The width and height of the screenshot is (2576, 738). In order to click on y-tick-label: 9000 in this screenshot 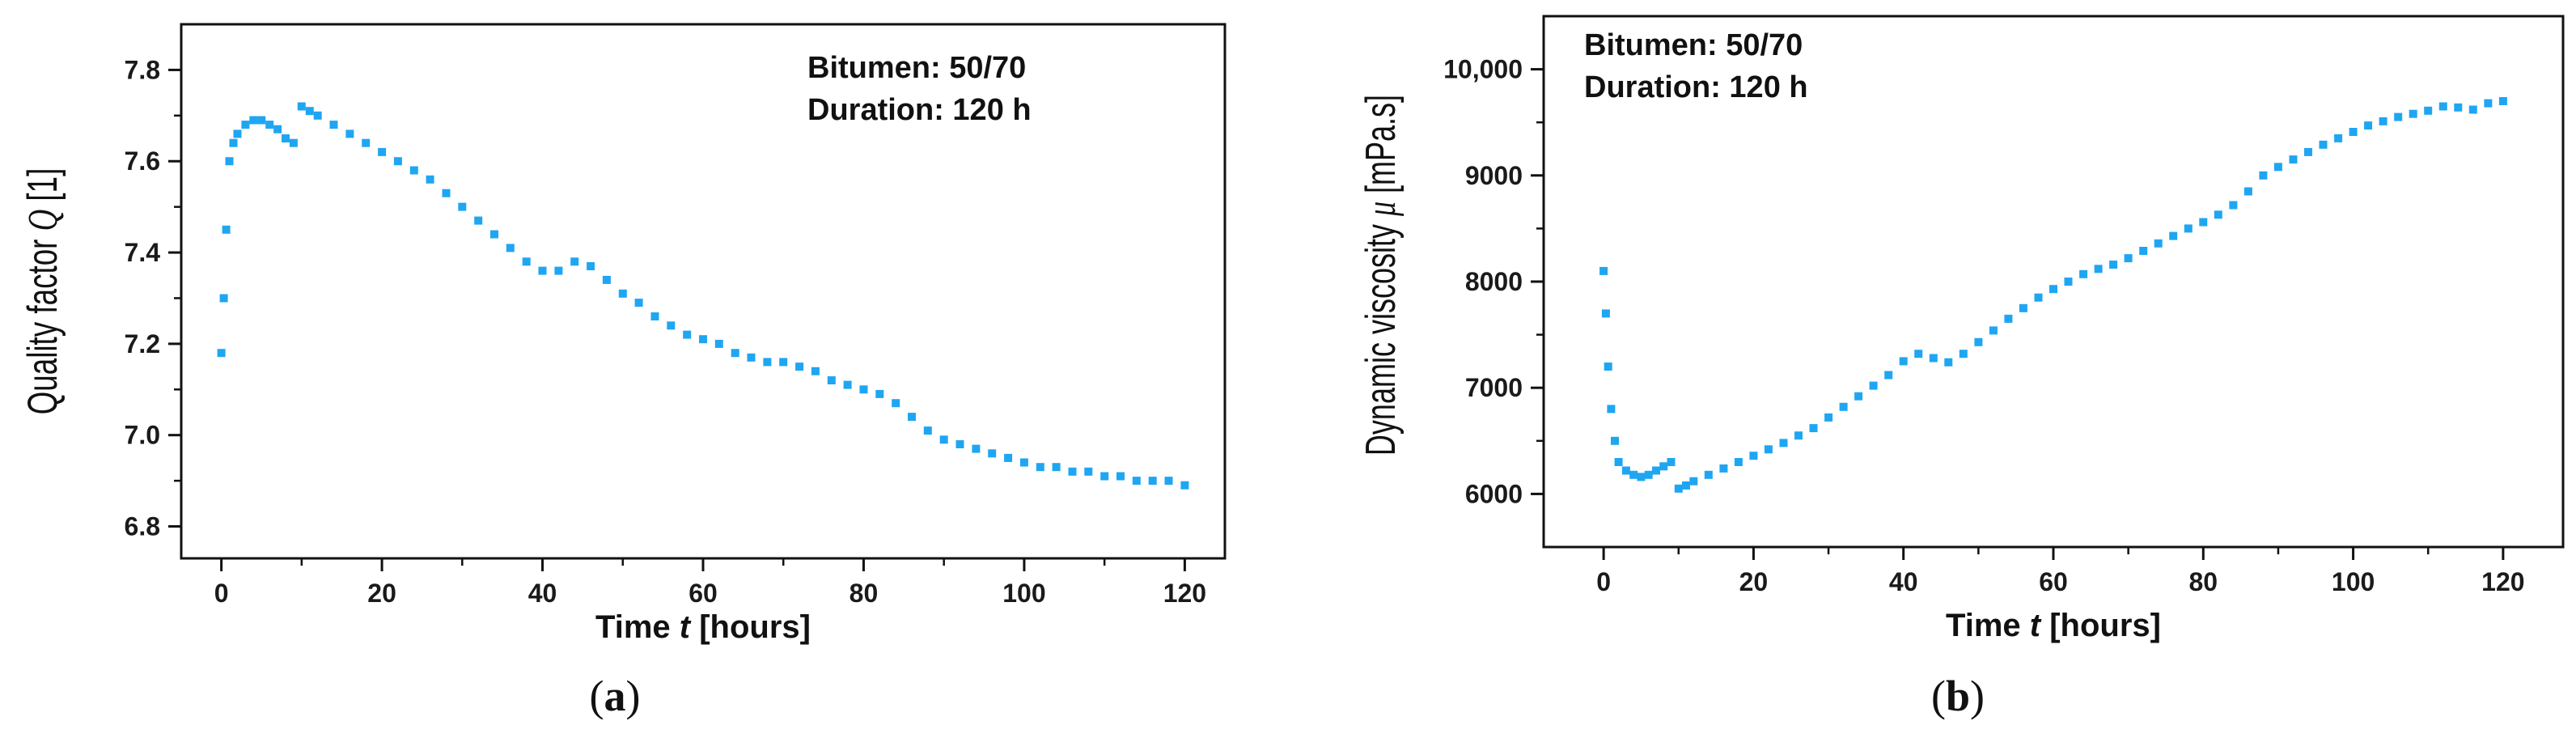, I will do `click(1494, 175)`.